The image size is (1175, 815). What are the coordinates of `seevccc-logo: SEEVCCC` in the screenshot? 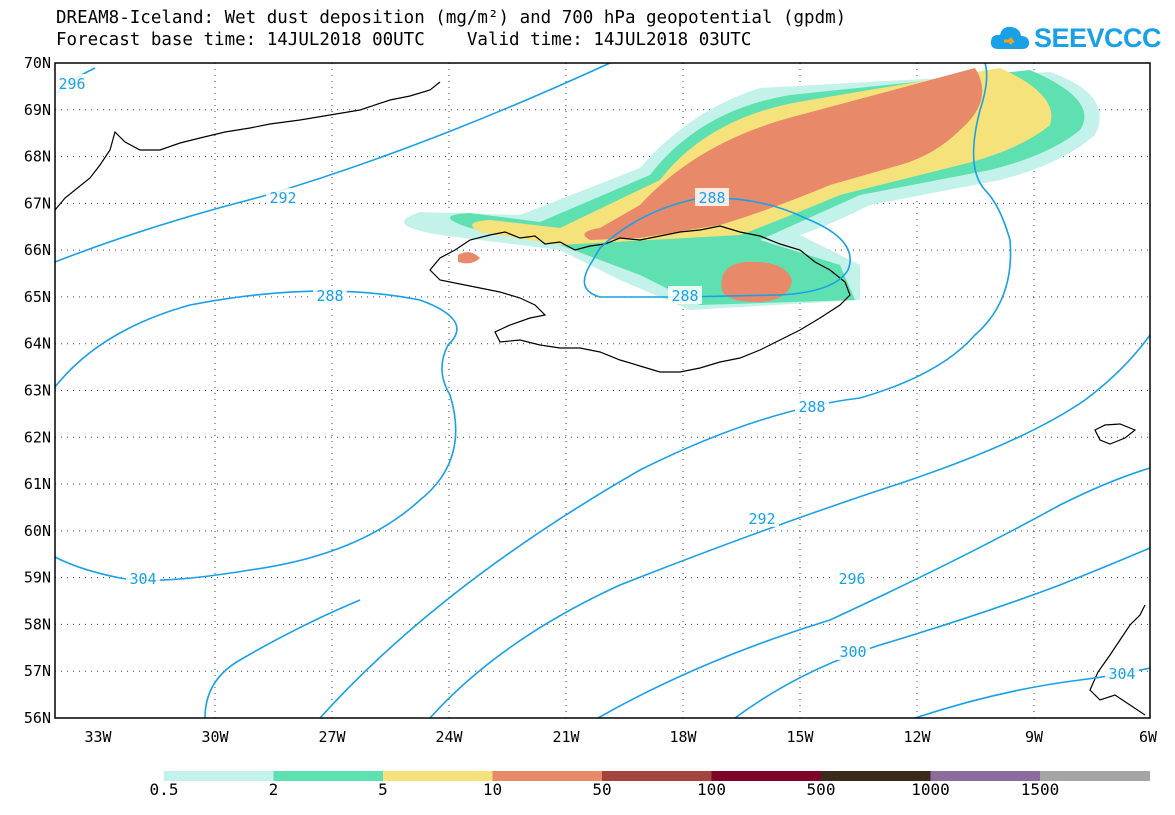 It's located at (1076, 38).